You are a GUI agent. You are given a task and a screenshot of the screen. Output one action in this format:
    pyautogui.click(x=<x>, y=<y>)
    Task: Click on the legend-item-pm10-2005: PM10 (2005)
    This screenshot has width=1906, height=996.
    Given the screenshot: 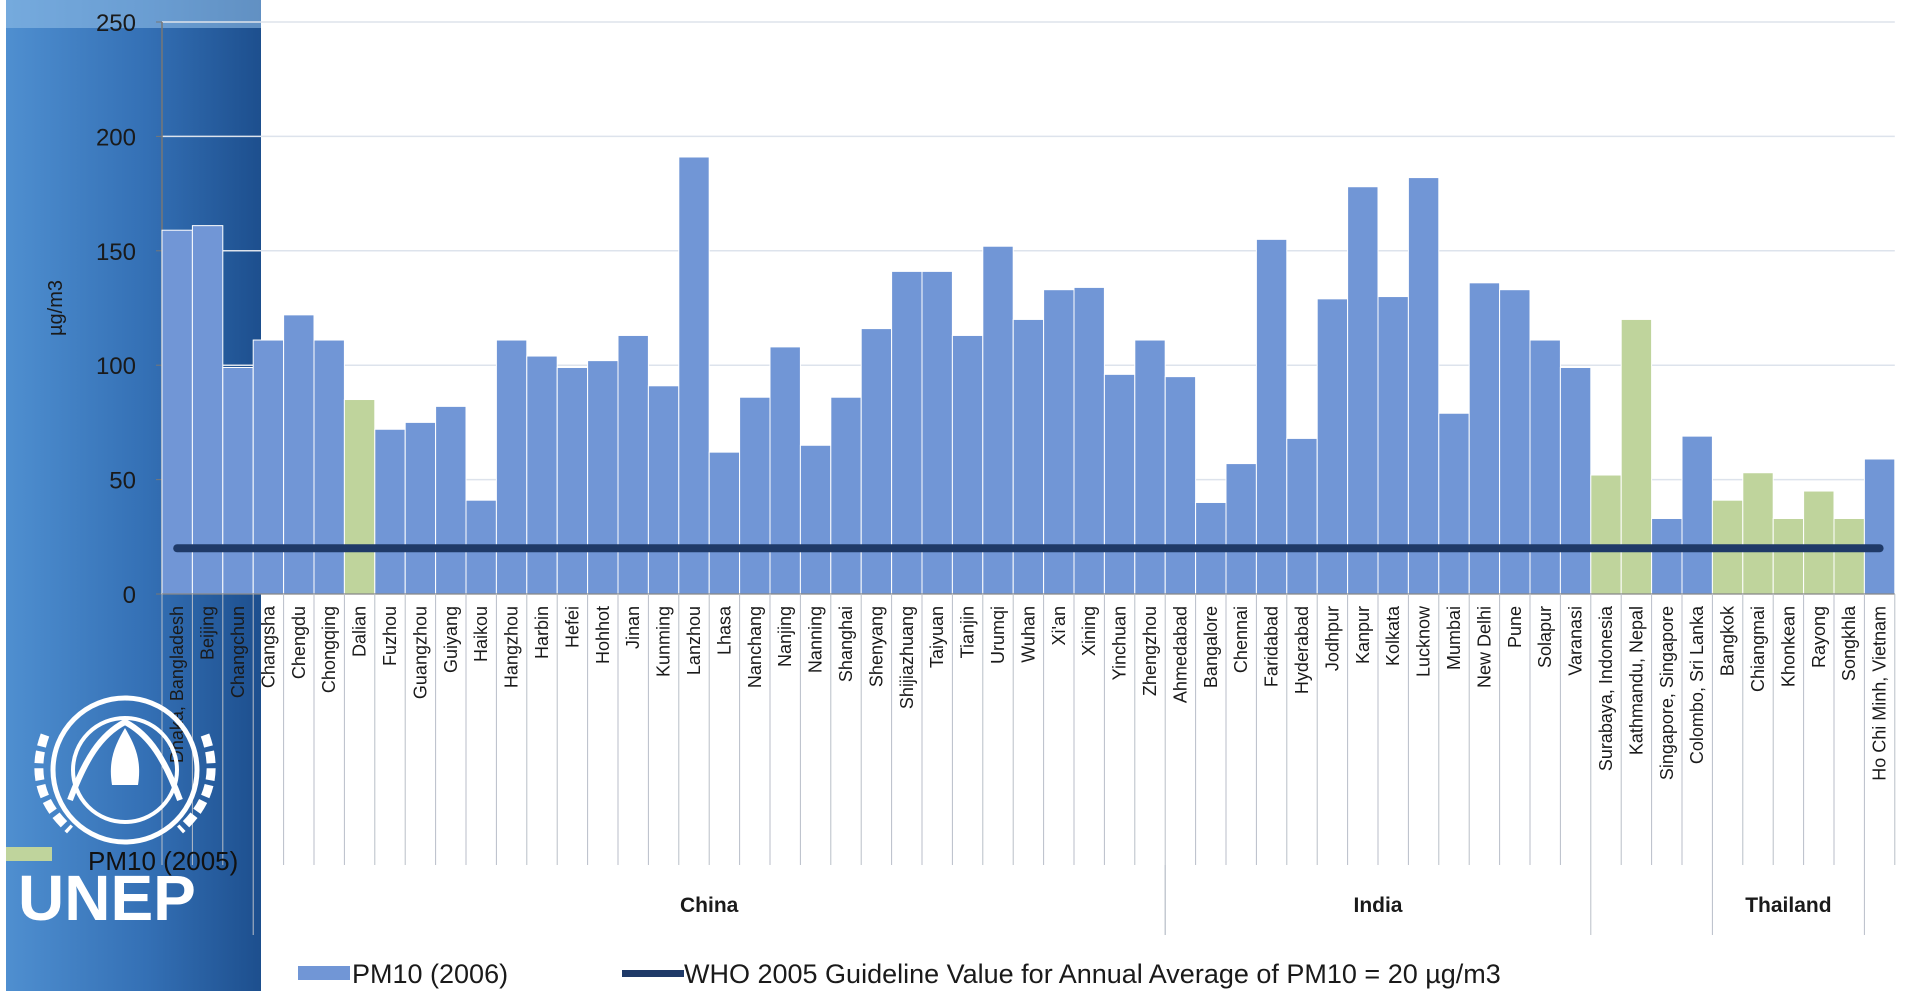 What is the action you would take?
    pyautogui.click(x=122, y=861)
    